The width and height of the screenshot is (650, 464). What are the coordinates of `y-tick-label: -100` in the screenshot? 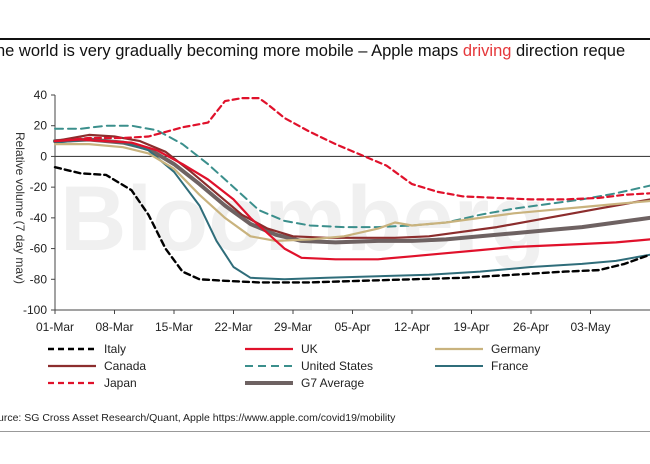 It's located at (35, 310).